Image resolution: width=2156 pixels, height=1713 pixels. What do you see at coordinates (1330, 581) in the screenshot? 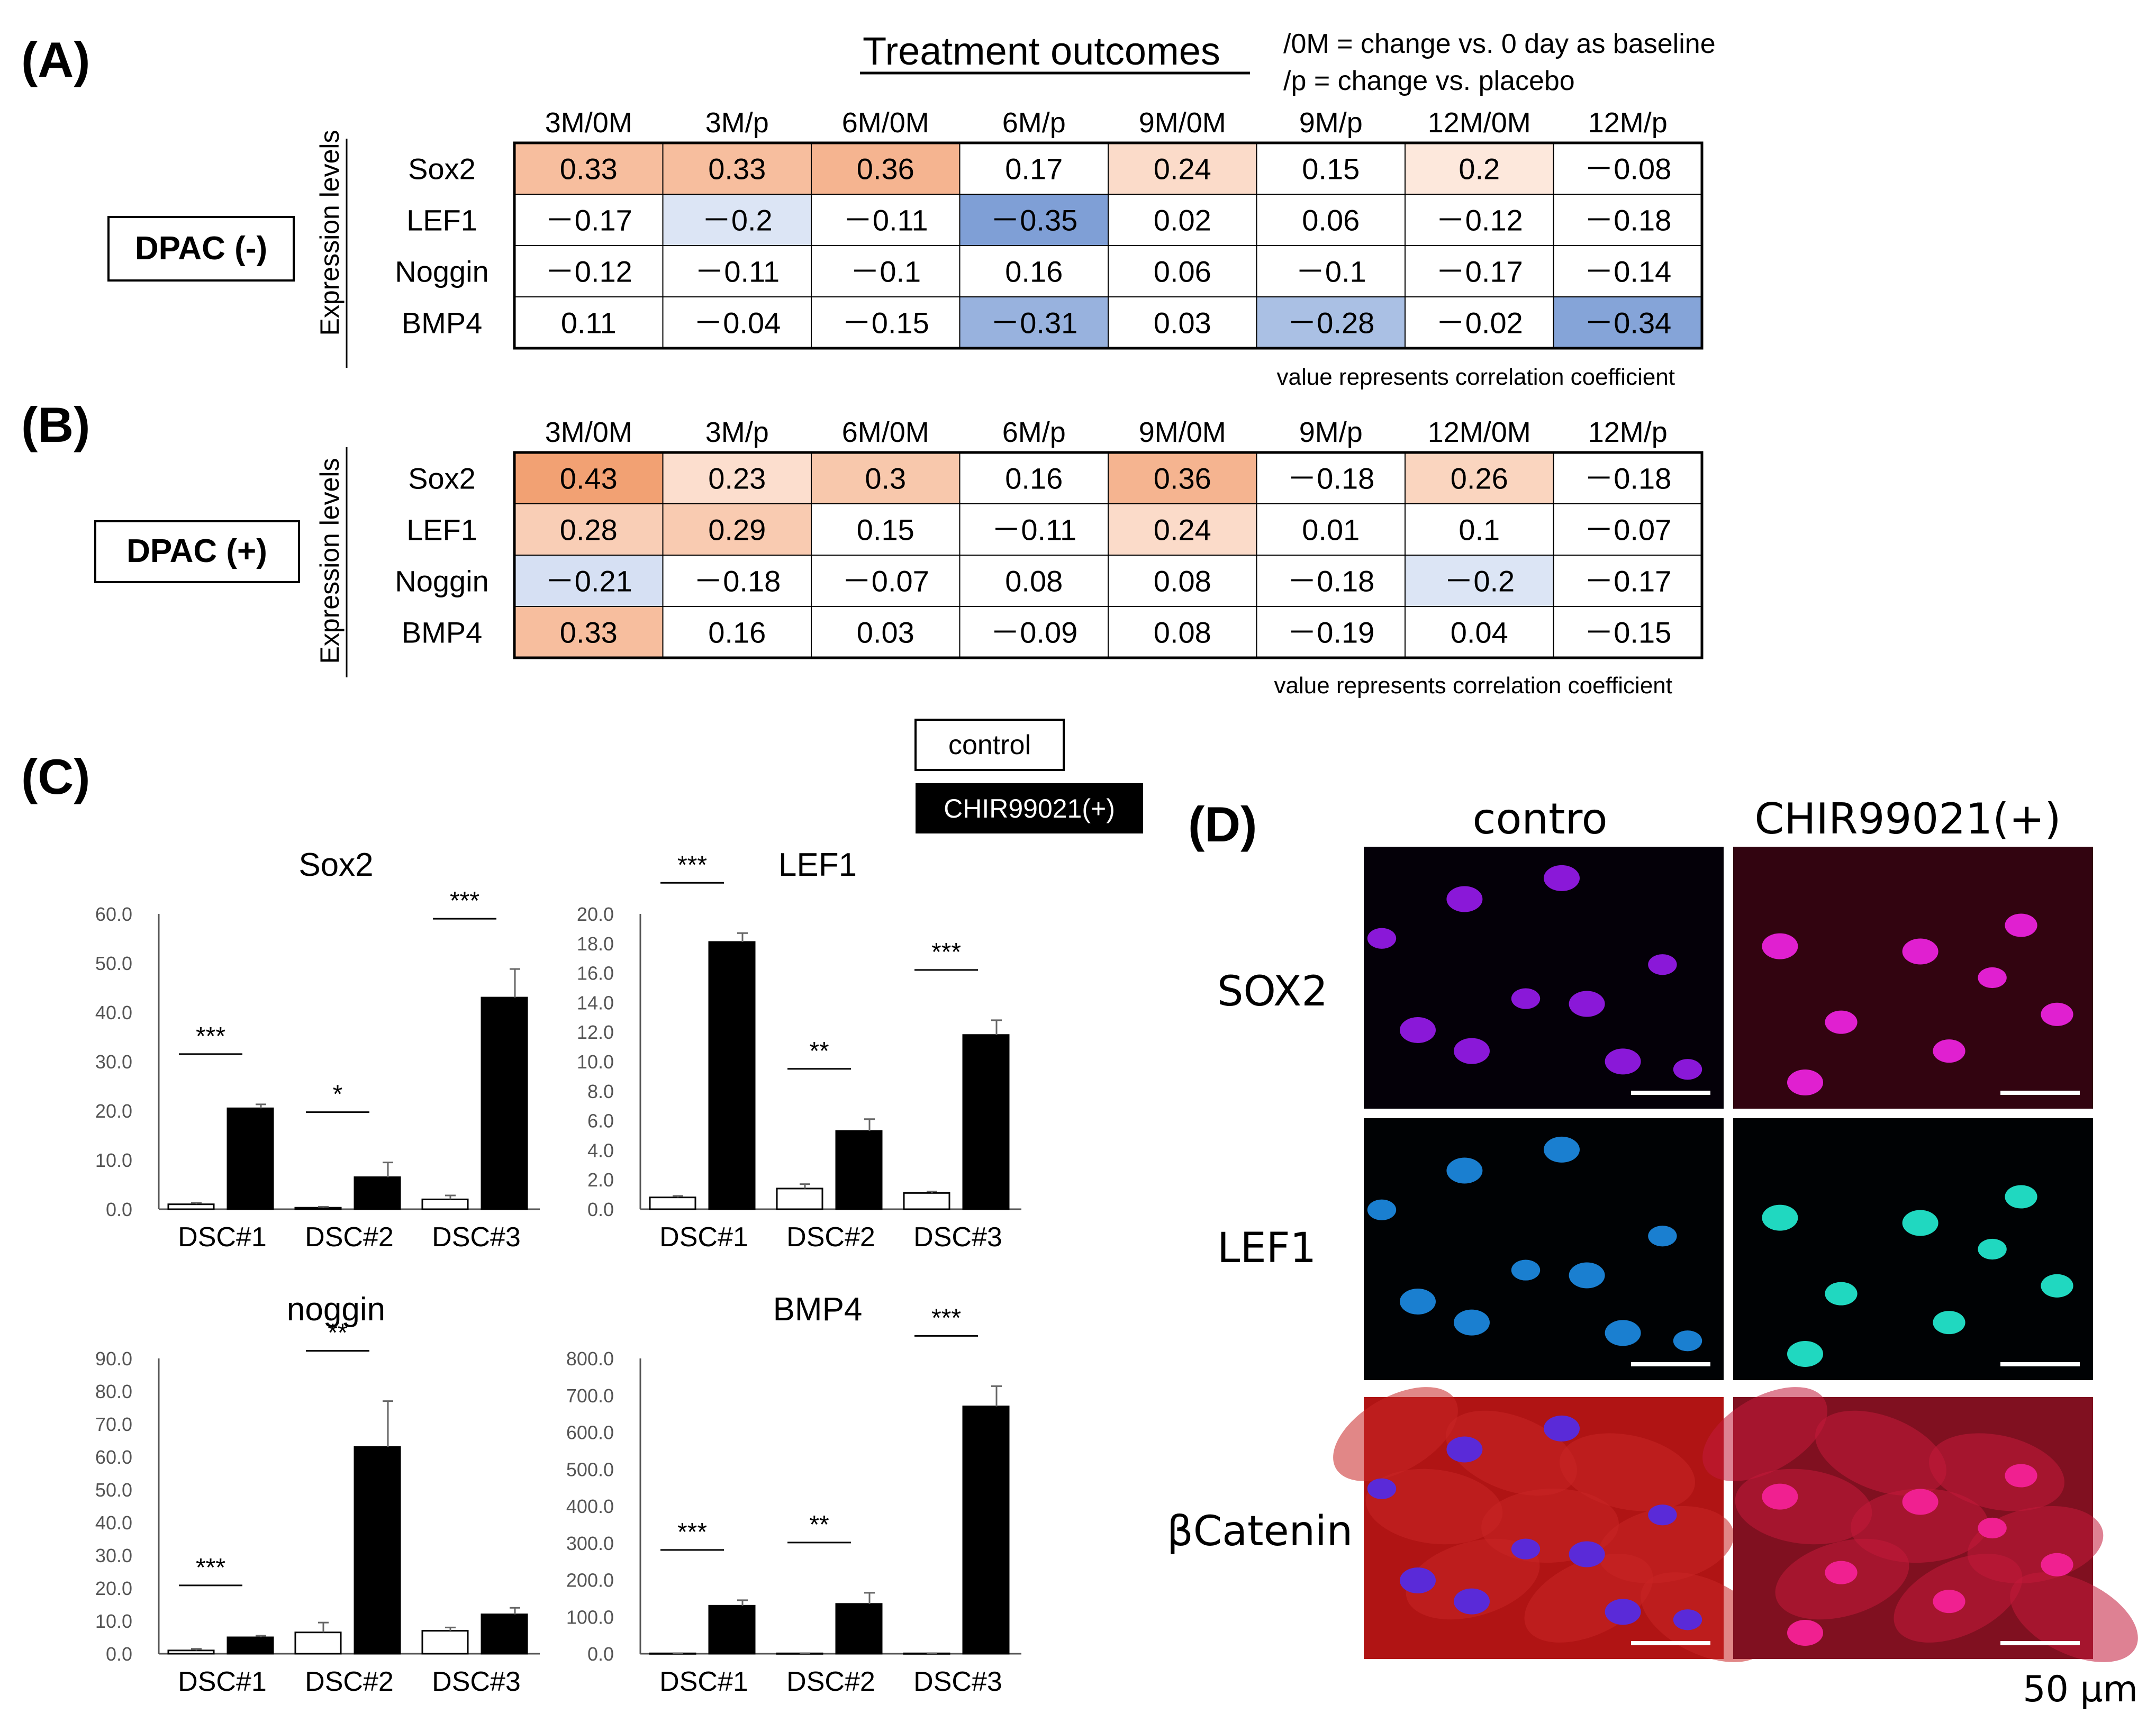
I see `cell-value: －0.18` at bounding box center [1330, 581].